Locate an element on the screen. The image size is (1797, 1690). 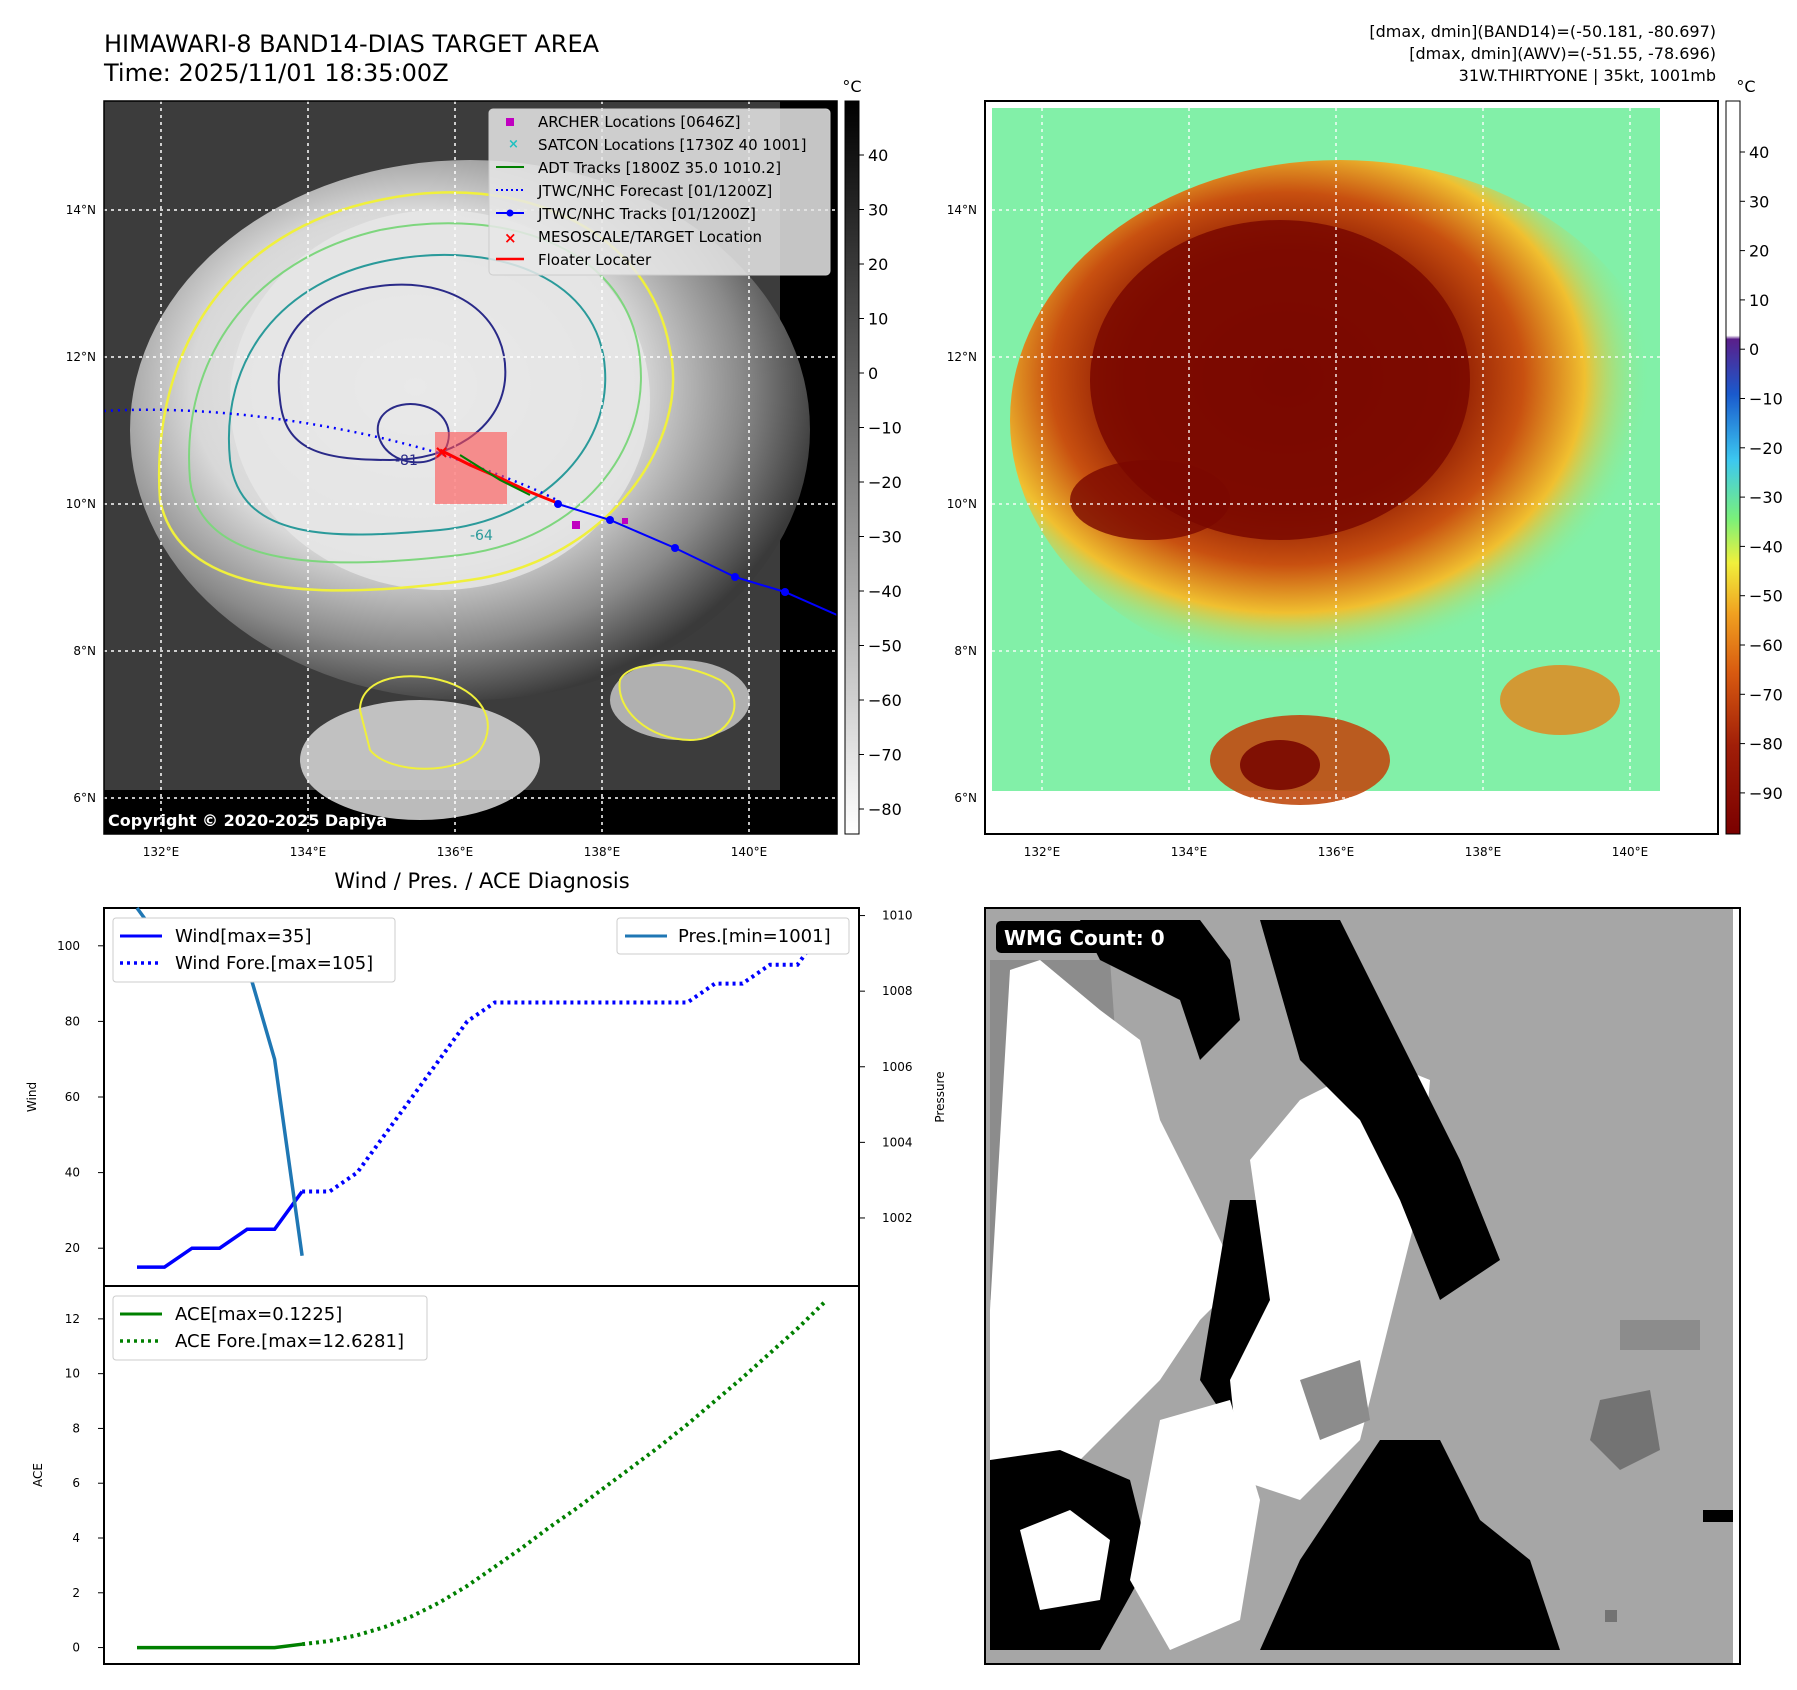
map2-lon-tick-2: 134°E is located at coordinates (1189, 852).